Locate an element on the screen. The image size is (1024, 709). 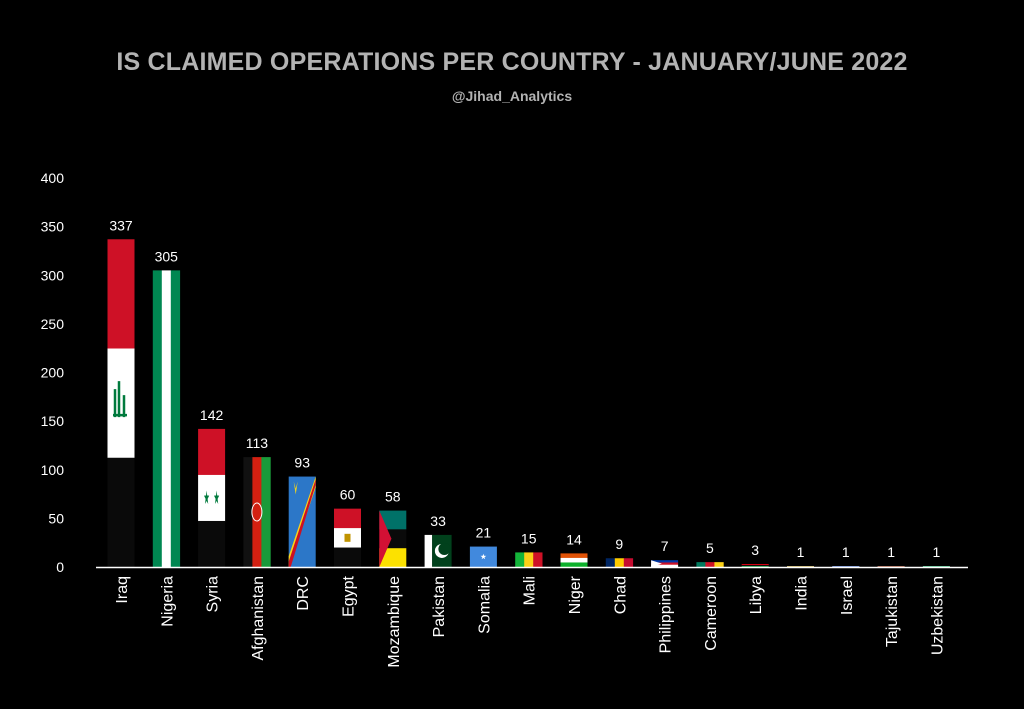
category-label-mali: Mali is located at coordinates (530, 590).